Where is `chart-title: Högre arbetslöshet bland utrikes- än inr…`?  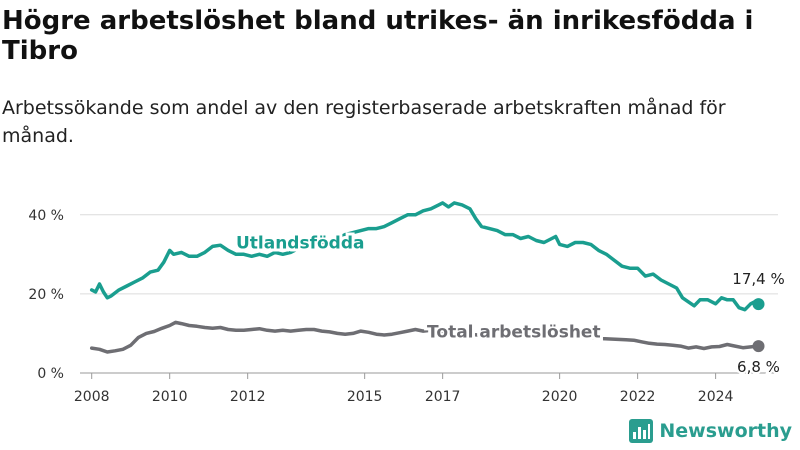
chart-title: Högre arbetslöshet bland utrikes- än inr… is located at coordinates (378, 36).